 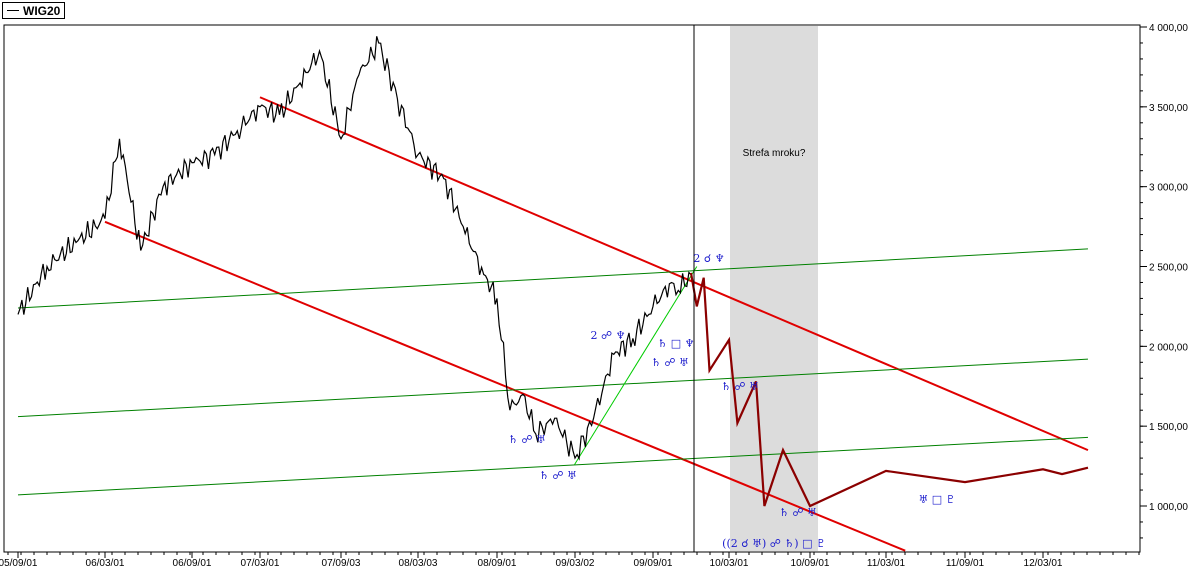 What do you see at coordinates (260, 563) in the screenshot?
I see `x-tick-label: 07/03/01` at bounding box center [260, 563].